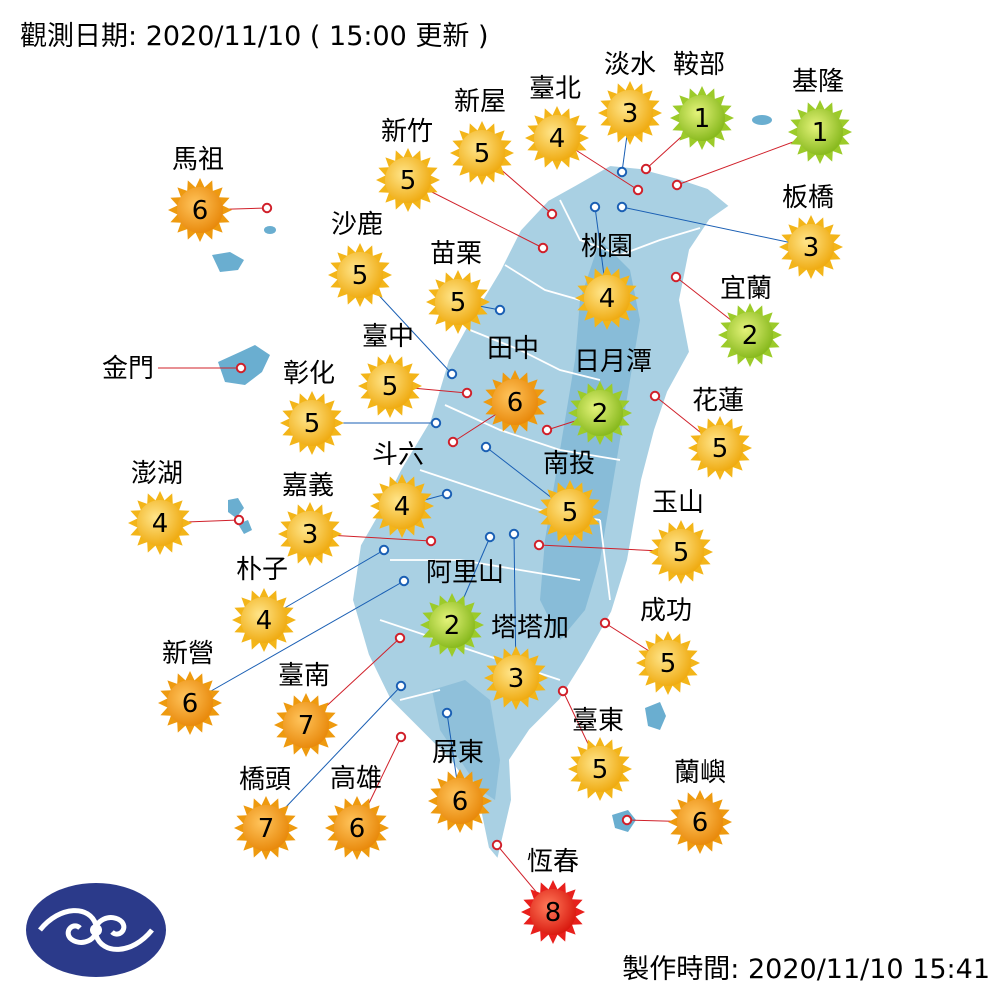 The image size is (1000, 1000). What do you see at coordinates (762, 120) in the screenshot?
I see `guishan-island` at bounding box center [762, 120].